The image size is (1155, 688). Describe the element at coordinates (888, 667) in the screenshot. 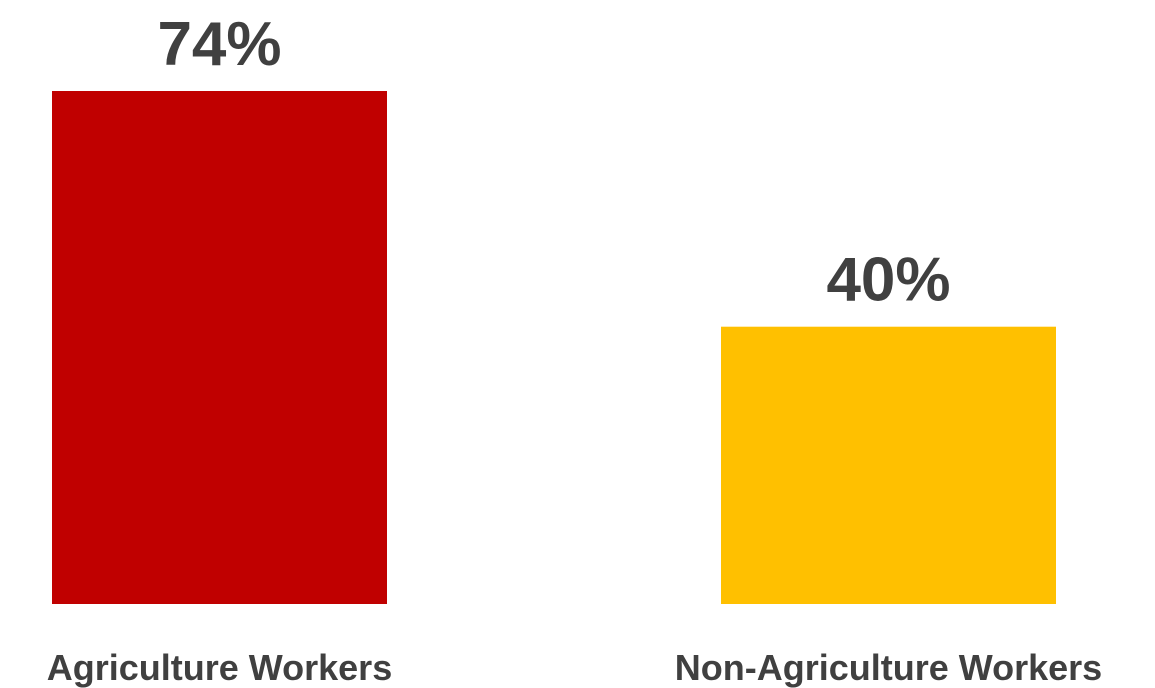

I see `category-label-2: Non-Agriculture Workers` at that location.